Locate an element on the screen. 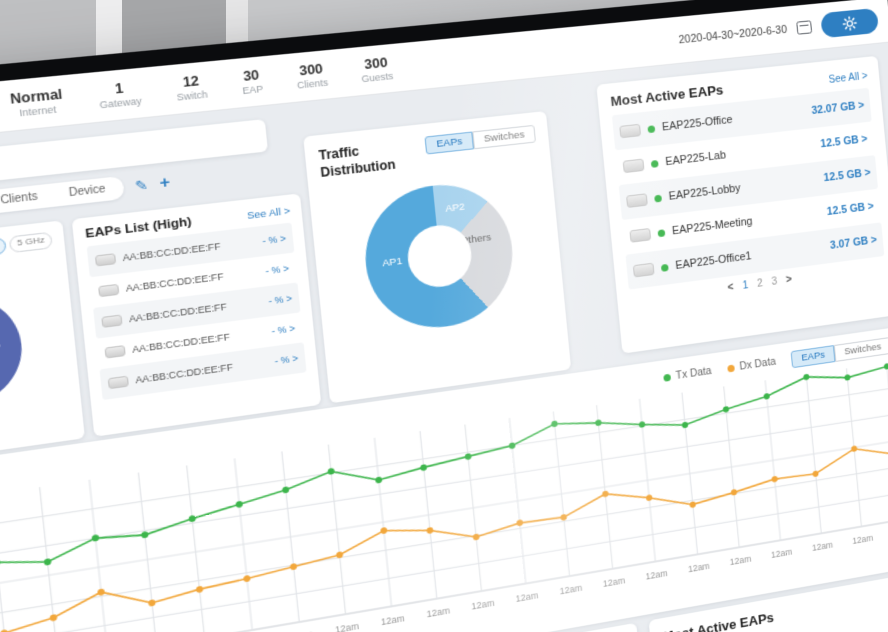 This screenshot has width=888, height=632. eap-name: EAP225-Lobby is located at coordinates (704, 192).